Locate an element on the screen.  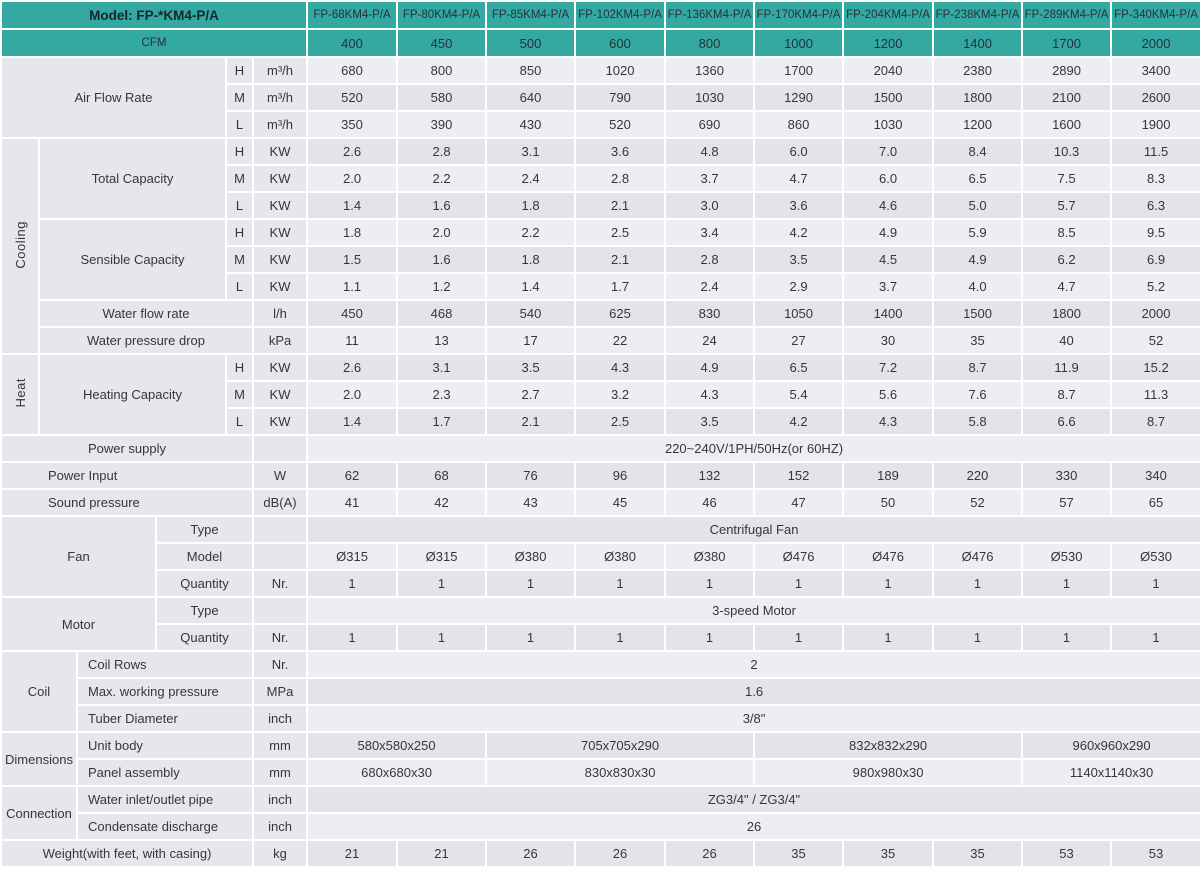
value-cell: 2.5 is located at coordinates (620, 232).